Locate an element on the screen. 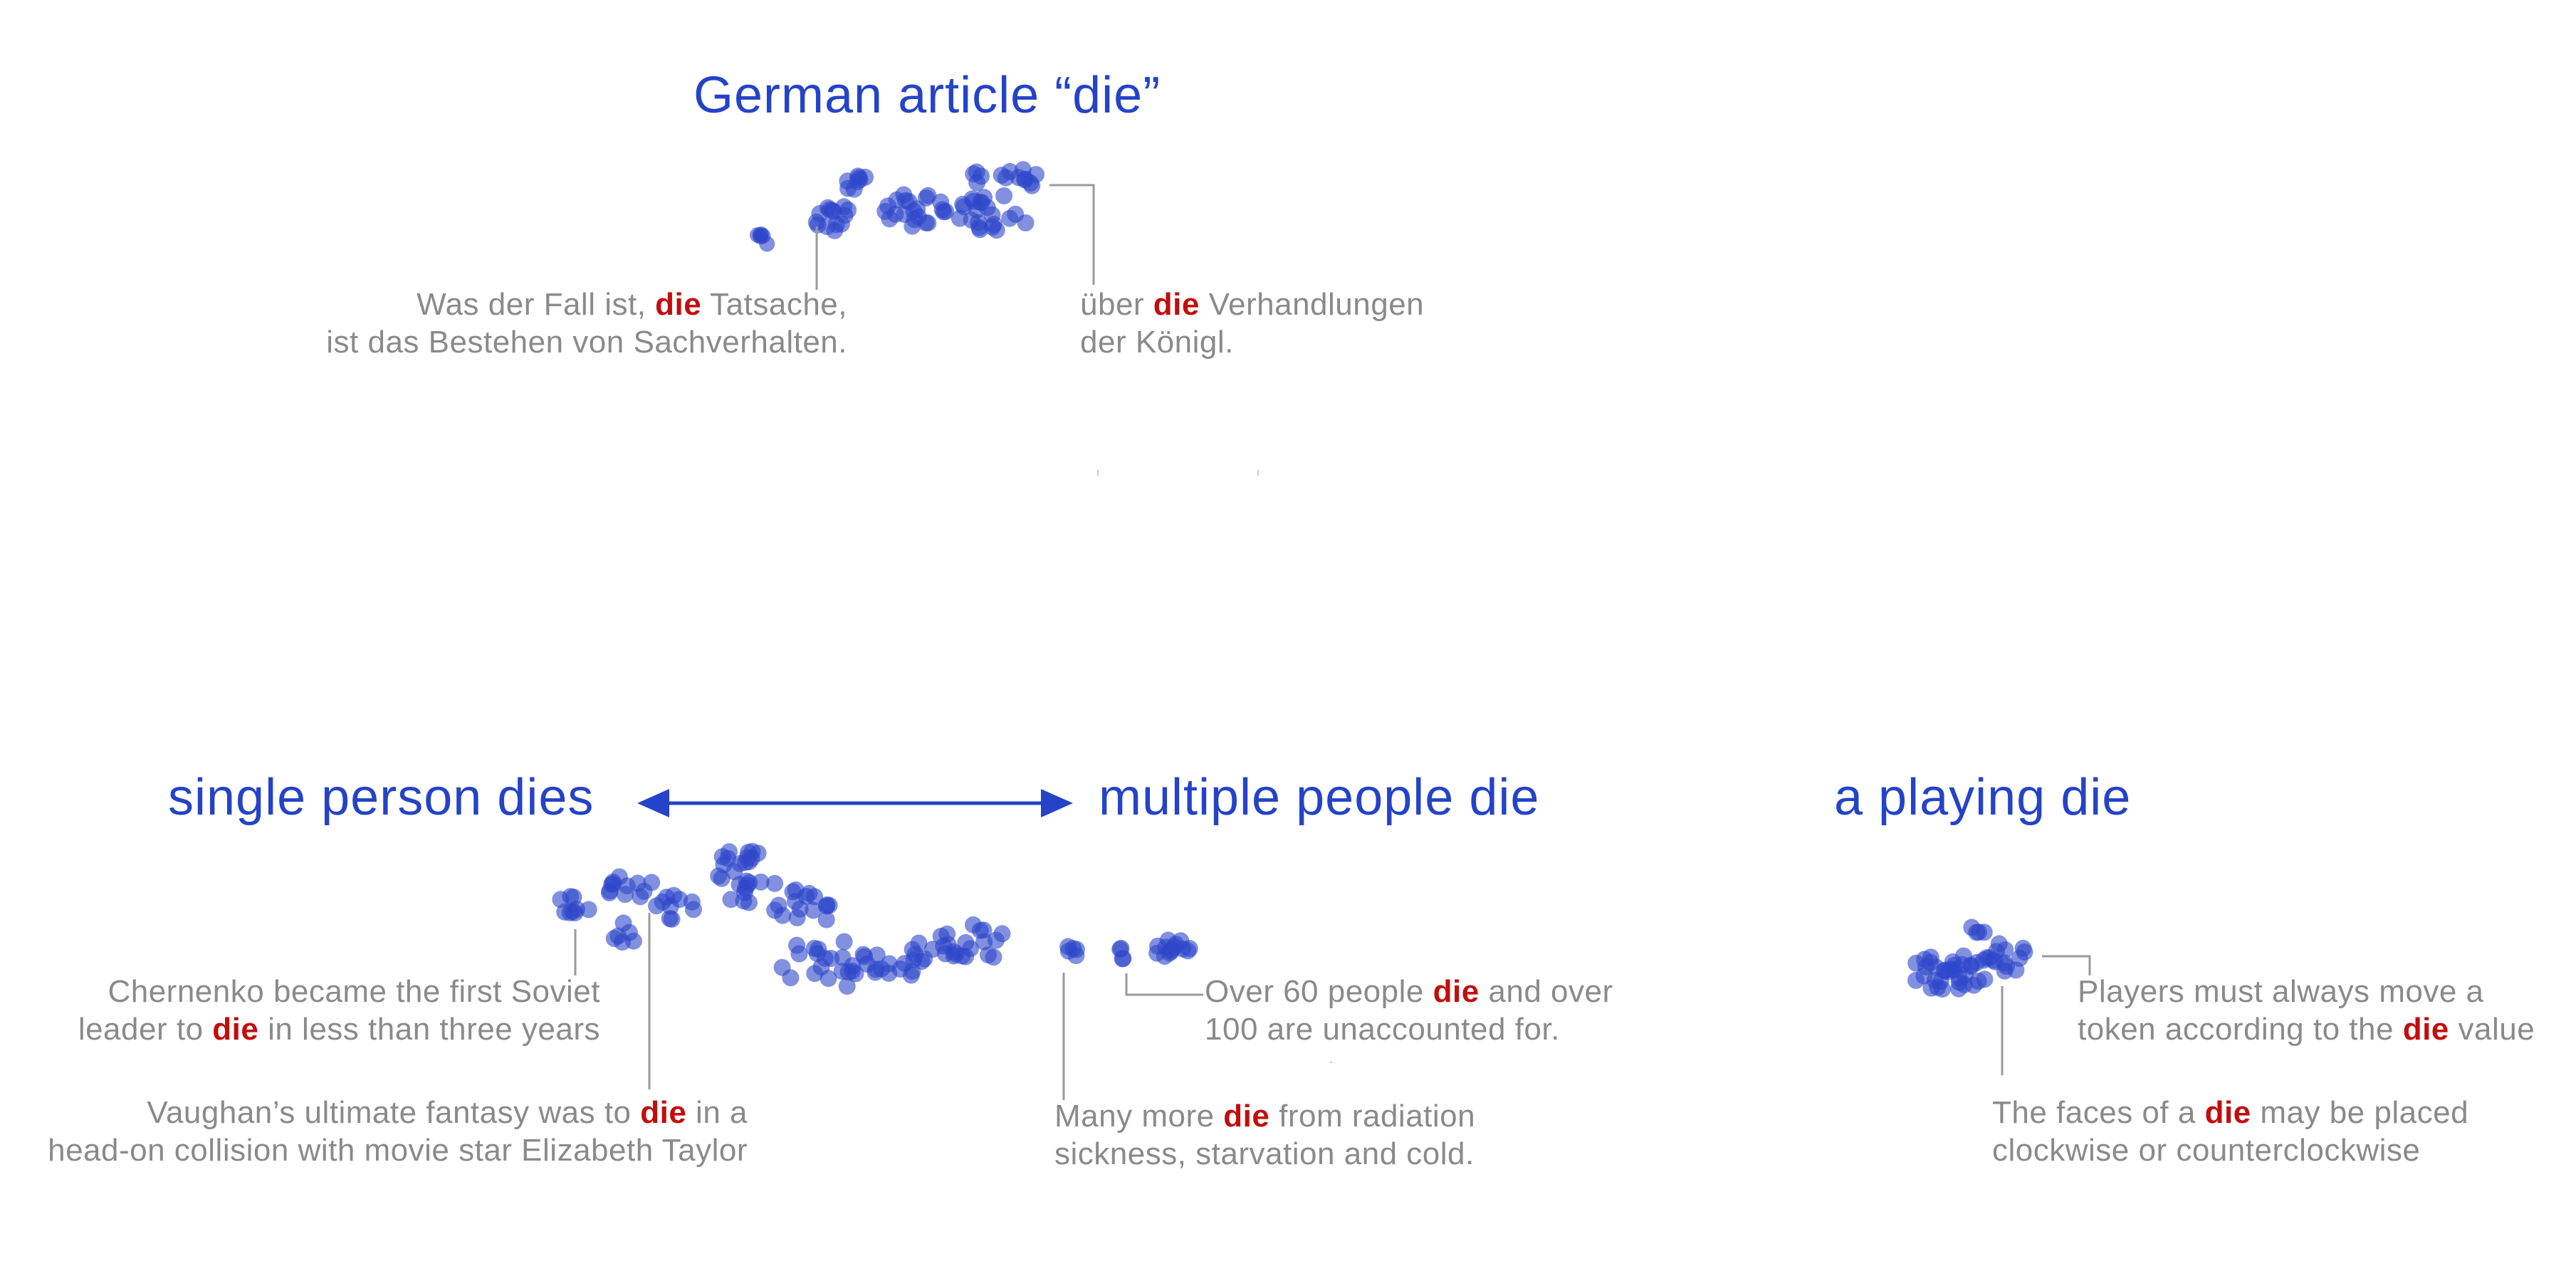 The width and height of the screenshot is (2576, 1266). caption-line: clockwise or counterclockwise is located at coordinates (2230, 1150).